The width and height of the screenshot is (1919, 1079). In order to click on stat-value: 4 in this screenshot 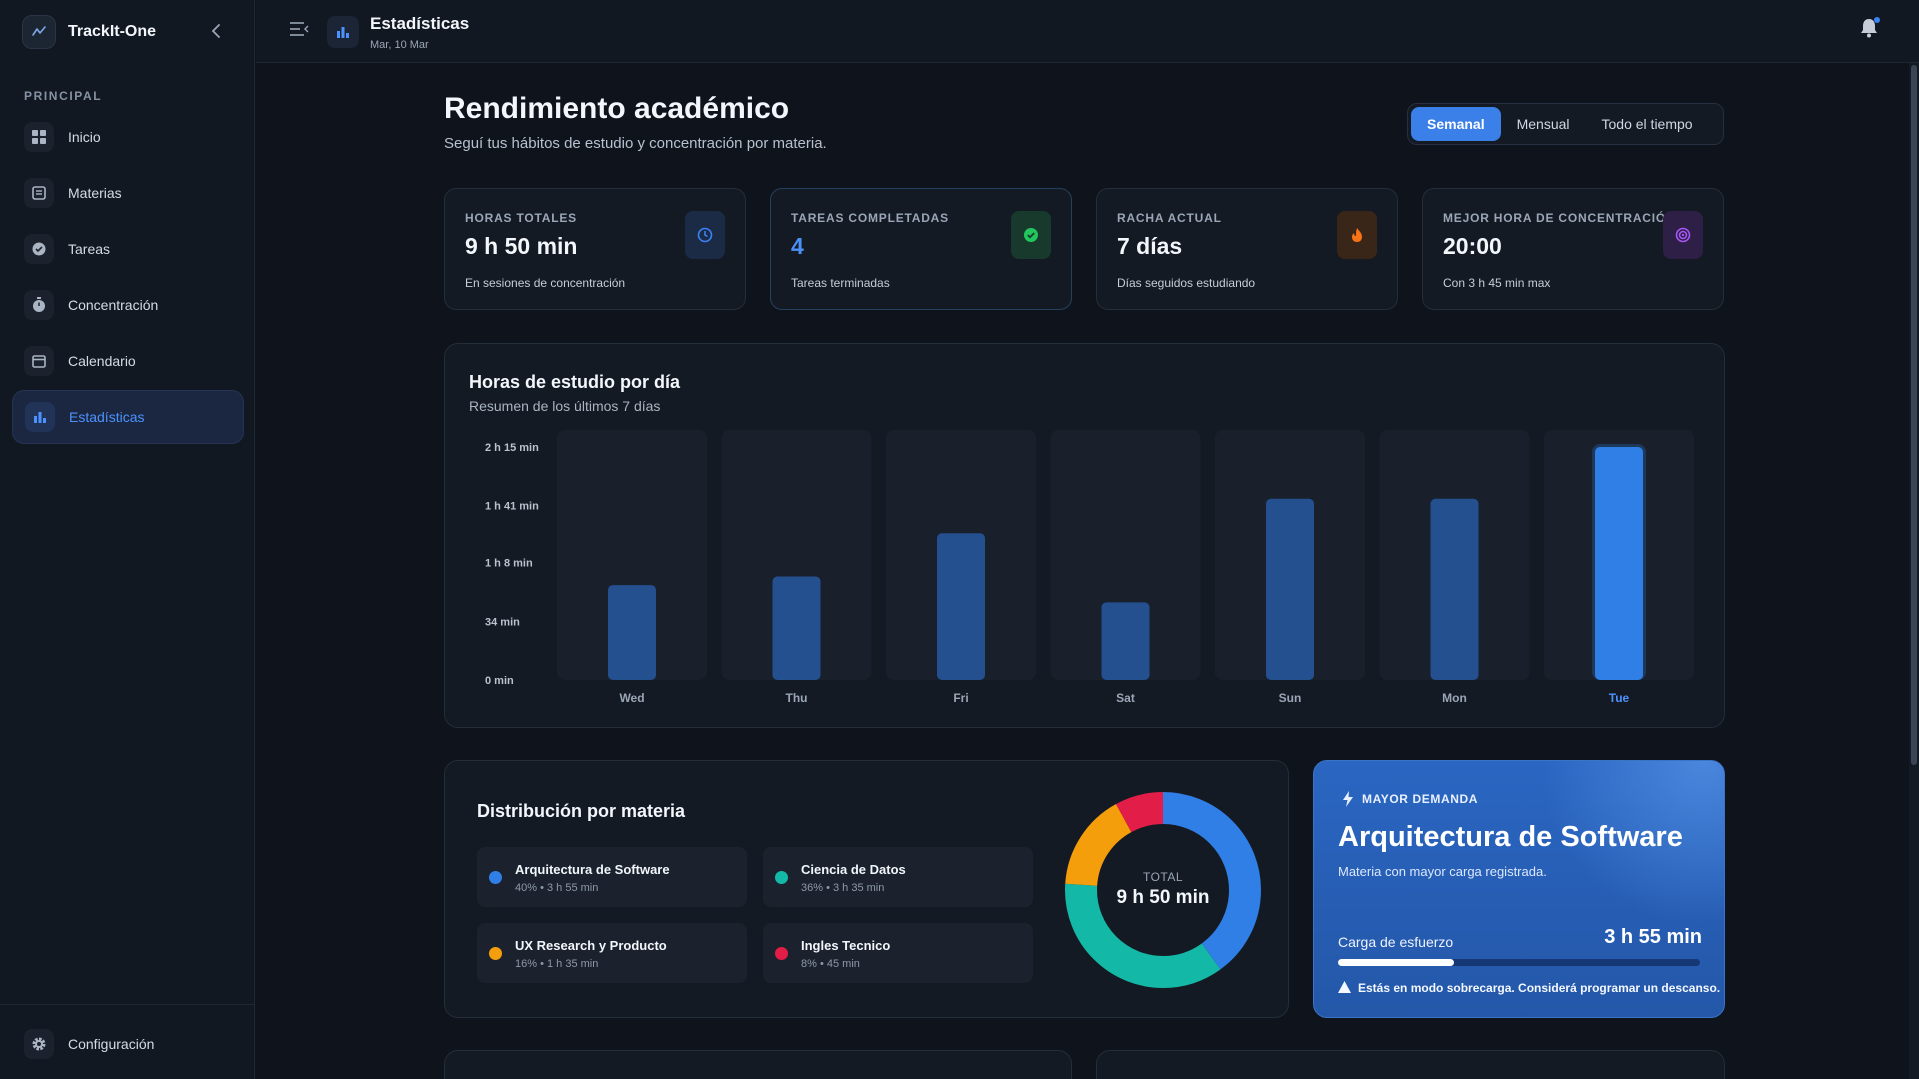, I will do `click(797, 246)`.